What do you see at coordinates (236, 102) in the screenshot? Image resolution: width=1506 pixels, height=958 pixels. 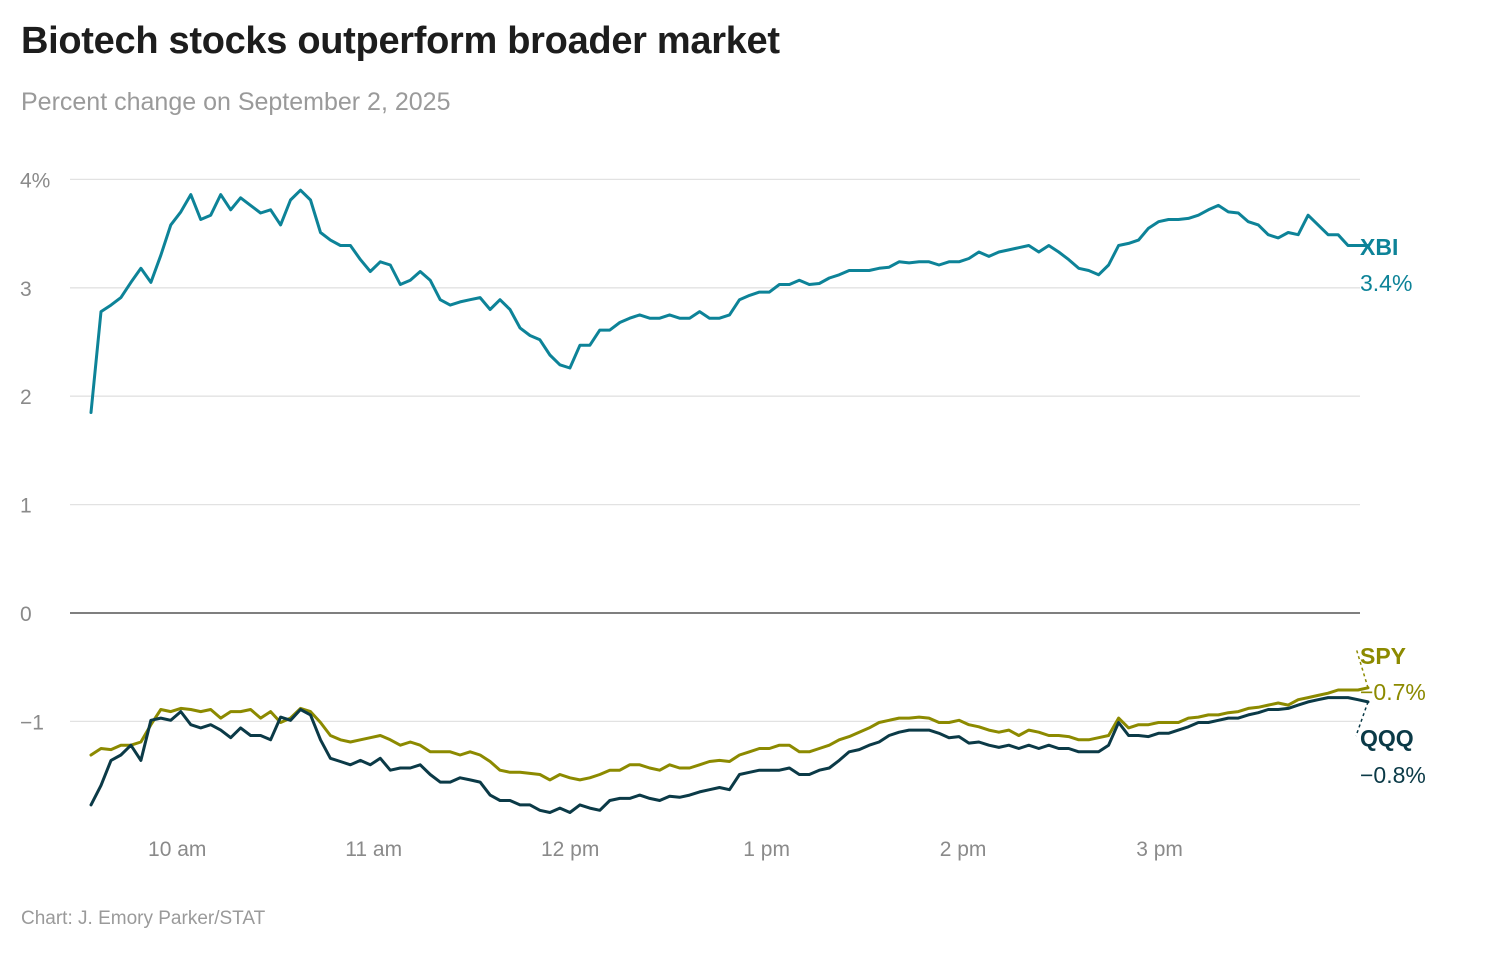 I see `chart-subtitle: Percent change on September 2, 2025` at bounding box center [236, 102].